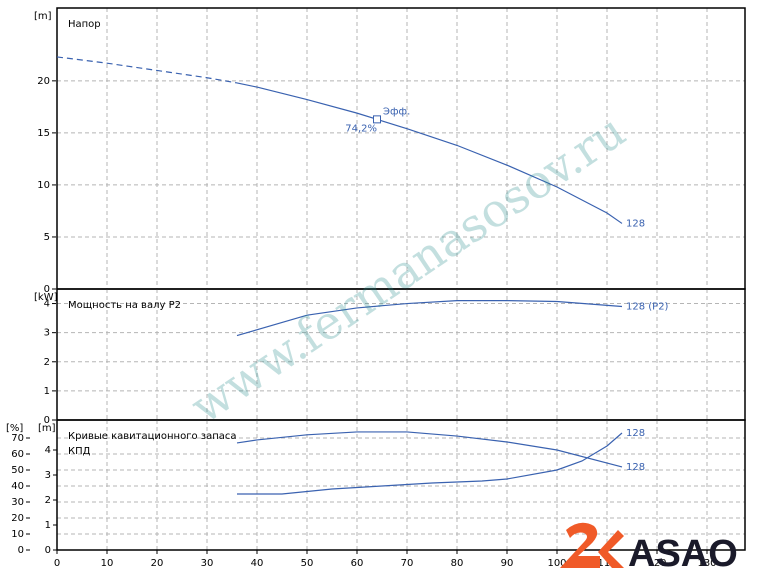 Image resolution: width=759 pixels, height=572 pixels. What do you see at coordinates (647, 306) in the screenshot?
I see `curve-label: 128 (P2)` at bounding box center [647, 306].